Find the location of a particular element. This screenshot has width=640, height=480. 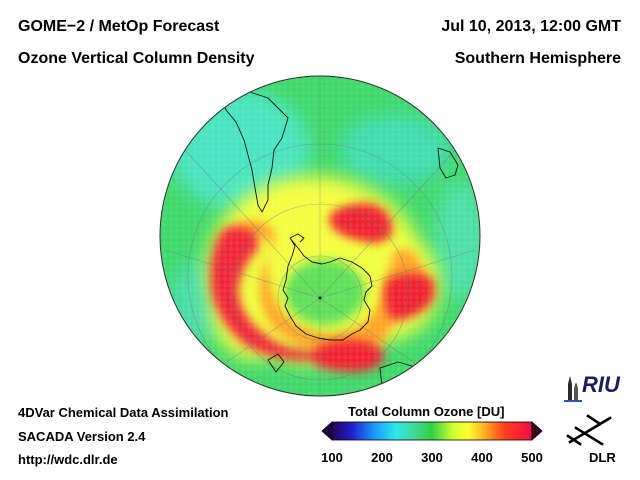

footer-url: http://wdc.dlr.de is located at coordinates (68, 459).